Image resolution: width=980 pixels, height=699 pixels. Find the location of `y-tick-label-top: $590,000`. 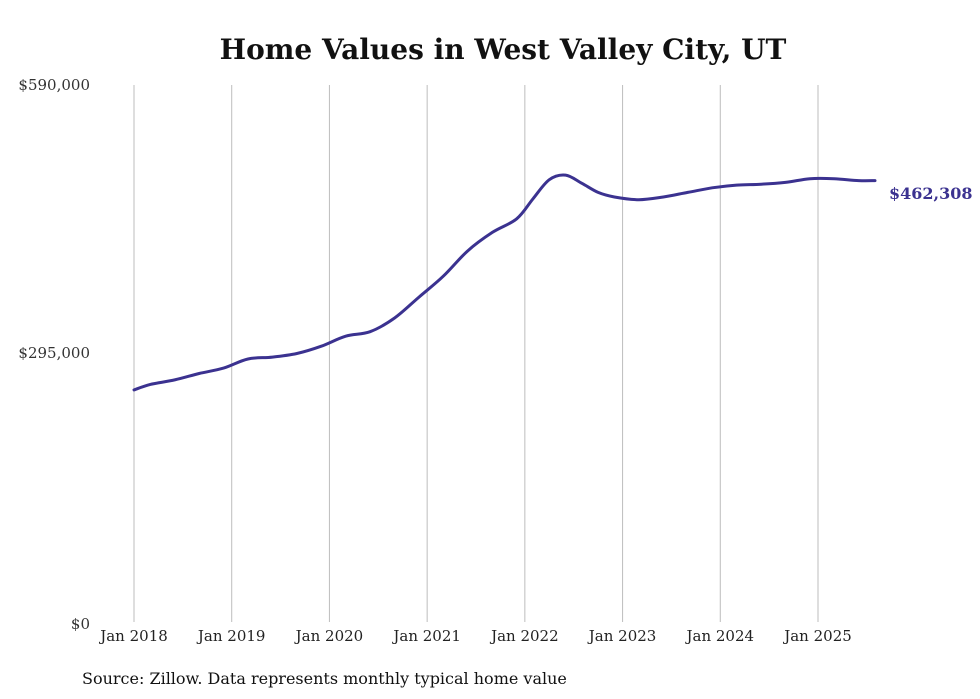

y-tick-label-top: $590,000 is located at coordinates (54, 85).